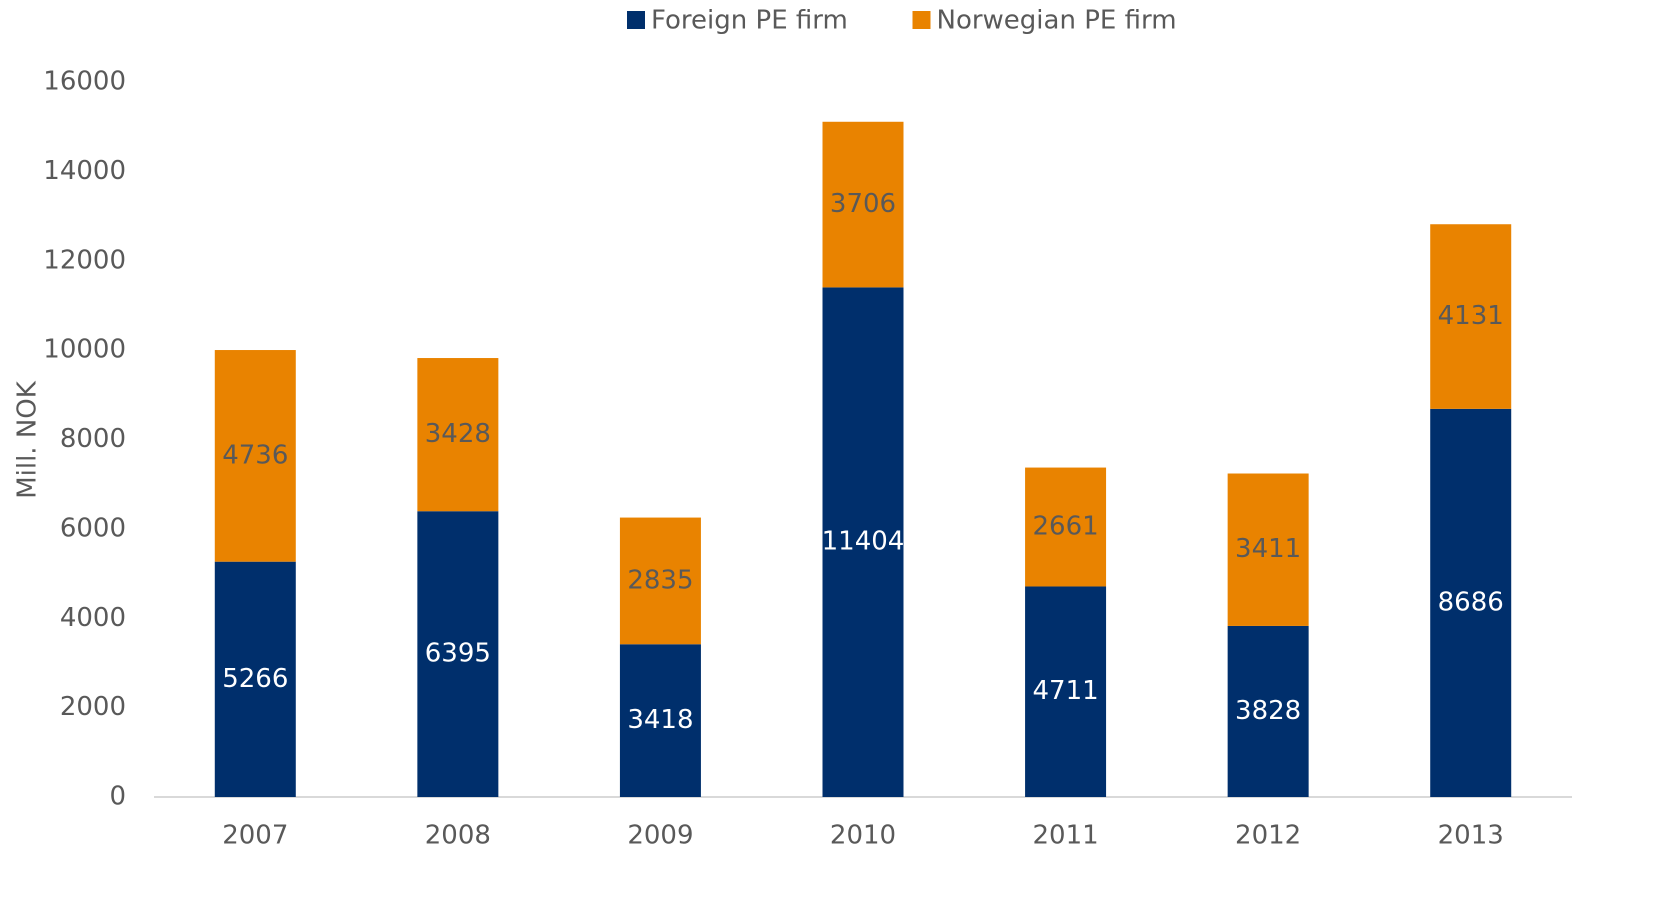 The width and height of the screenshot is (1655, 898). What do you see at coordinates (749, 21) in the screenshot?
I see `legend-label: Foreign PE firm` at bounding box center [749, 21].